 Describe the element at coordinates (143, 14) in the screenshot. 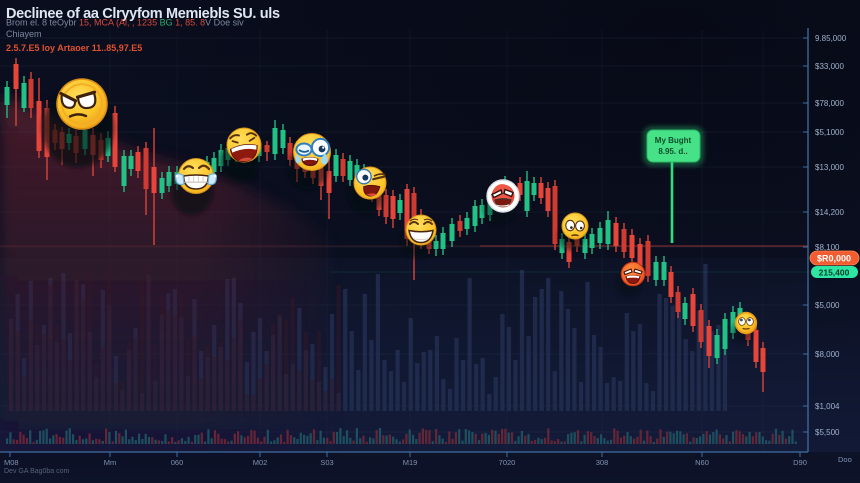

I see `svg-text:Declinee of aa Clryyfom Memieb: Declinee of aa Clryyfom Memiebls SU. uls` at that location.